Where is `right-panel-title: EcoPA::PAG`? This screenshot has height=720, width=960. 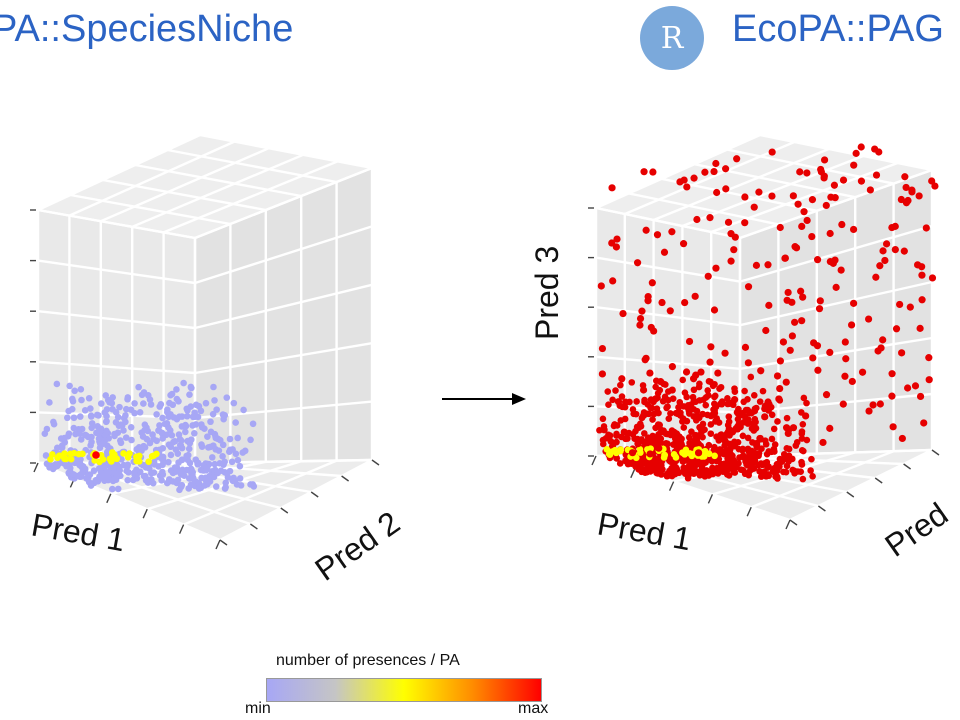
right-panel-title: EcoPA::PAG is located at coordinates (838, 29).